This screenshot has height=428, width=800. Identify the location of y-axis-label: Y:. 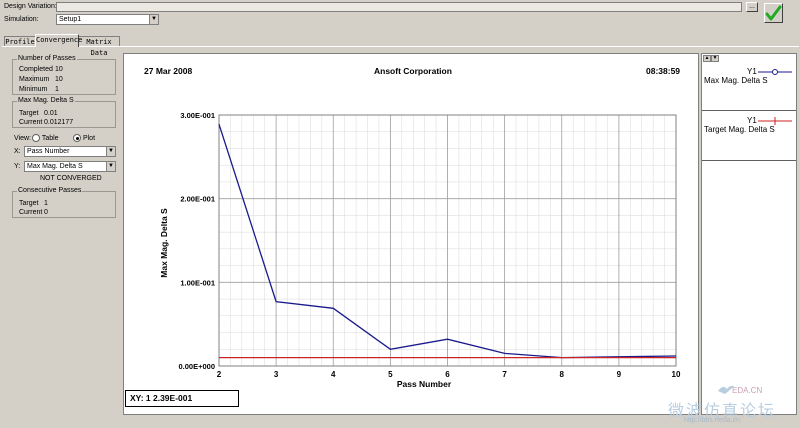
(17, 166).